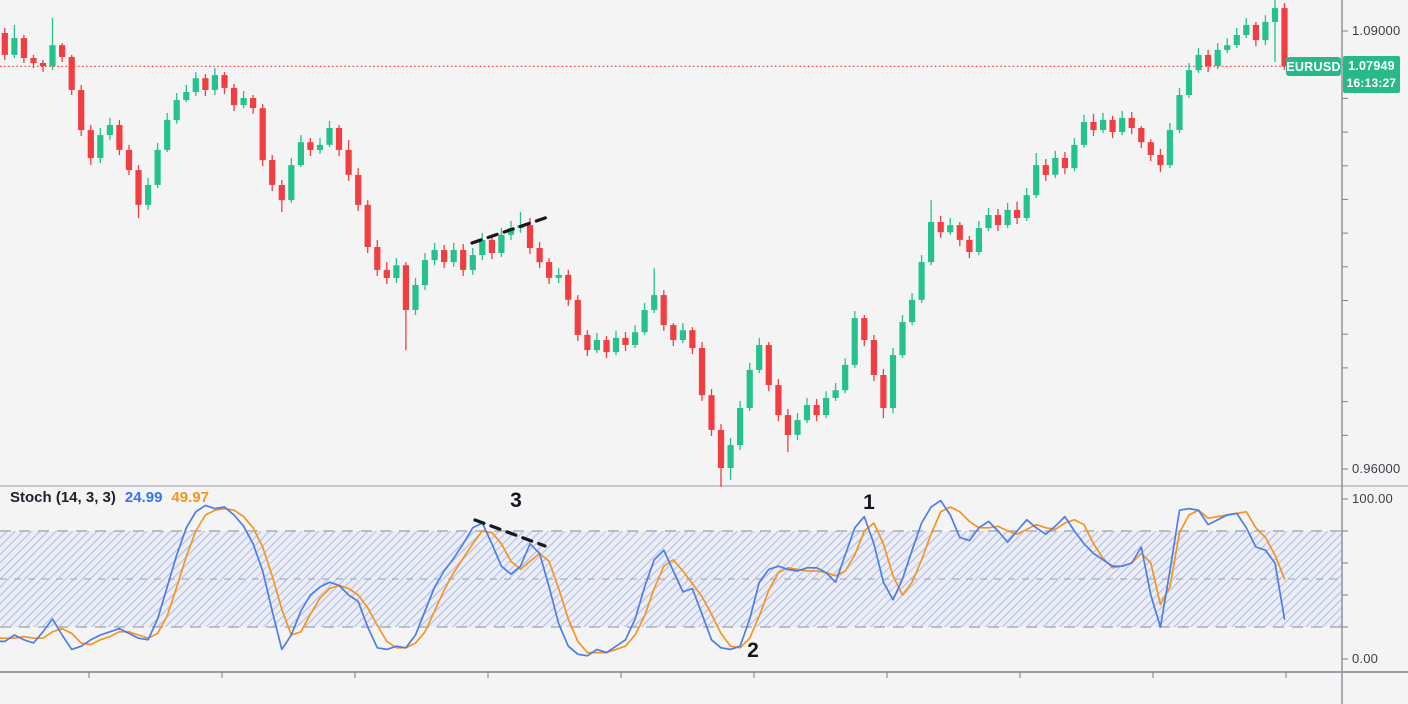  I want to click on stoch-level-lines, so click(671, 579).